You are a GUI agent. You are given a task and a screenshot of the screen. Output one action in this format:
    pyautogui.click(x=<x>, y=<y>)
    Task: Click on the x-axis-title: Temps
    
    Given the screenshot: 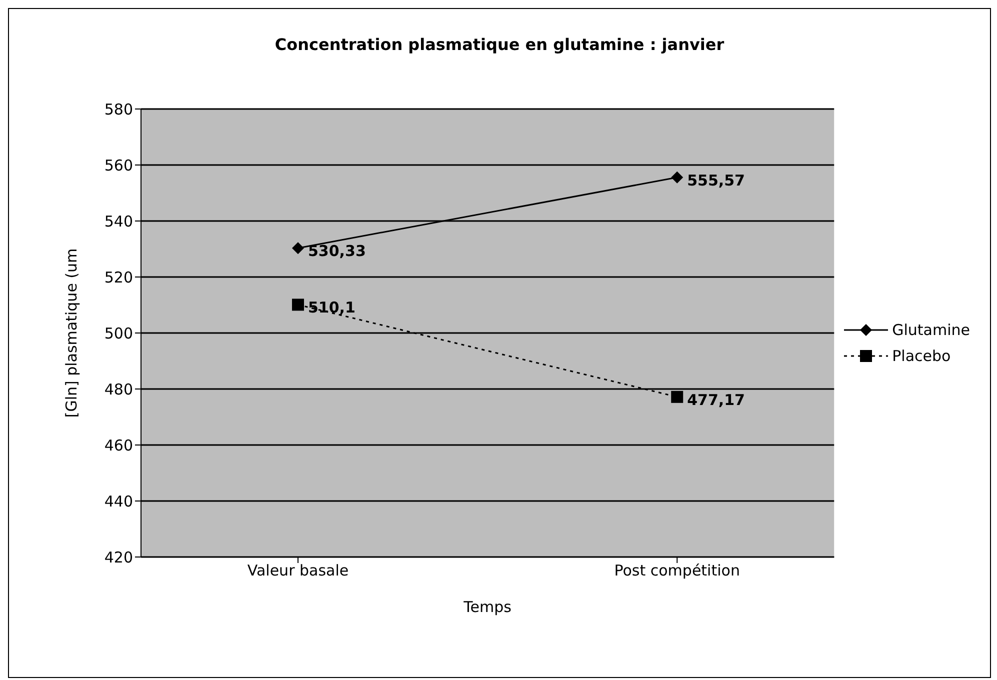 What is the action you would take?
    pyautogui.click(x=487, y=607)
    